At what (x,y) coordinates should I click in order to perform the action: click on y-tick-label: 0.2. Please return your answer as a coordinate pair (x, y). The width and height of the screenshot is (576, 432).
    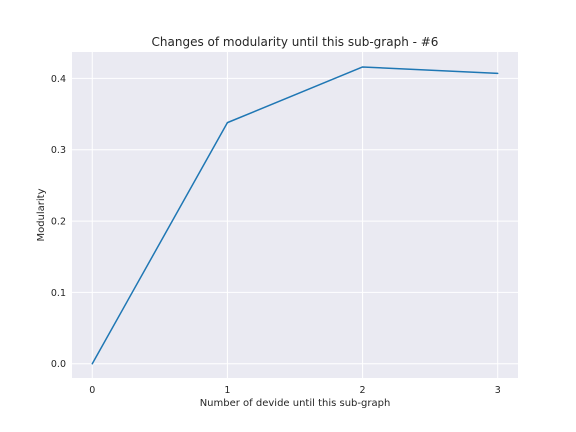
    Looking at the image, I should click on (58, 222).